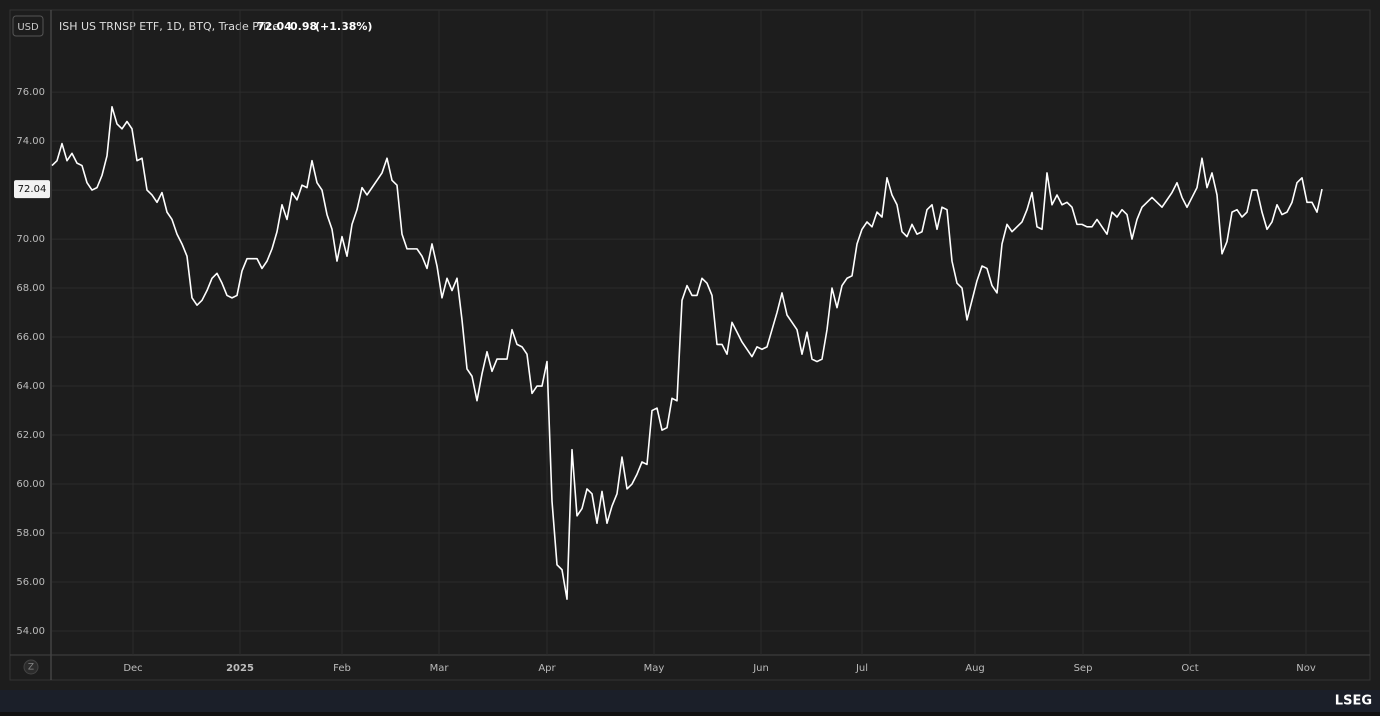 The image size is (1380, 716). What do you see at coordinates (30, 141) in the screenshot?
I see `y-tick-label: 74.00` at bounding box center [30, 141].